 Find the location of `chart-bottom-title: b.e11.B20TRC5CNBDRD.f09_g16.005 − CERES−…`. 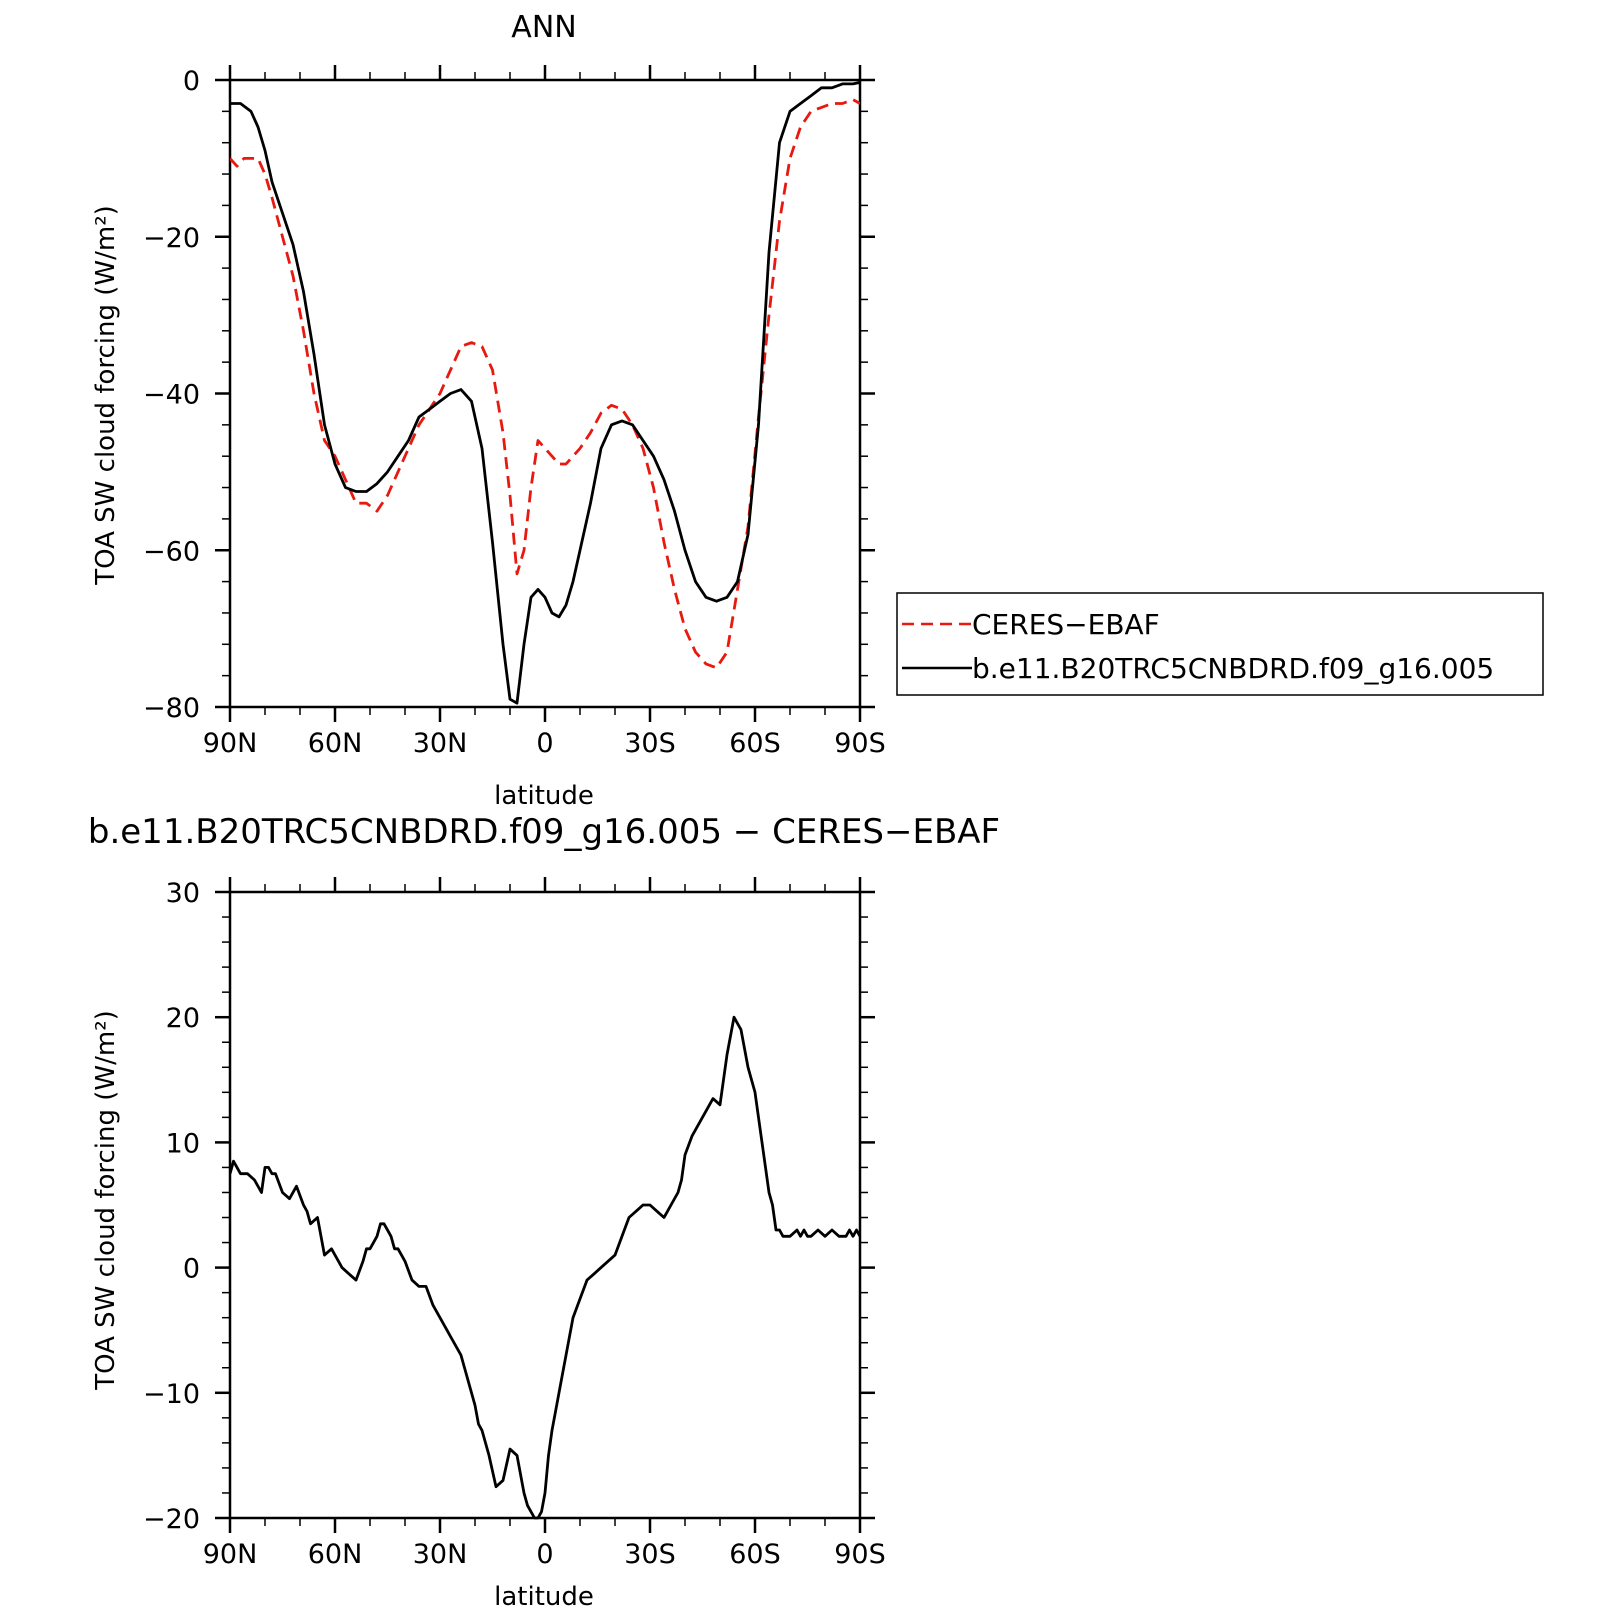

chart-bottom-title: b.e11.B20TRC5CNBDRD.f09_g16.005 − CERES−… is located at coordinates (544, 832).